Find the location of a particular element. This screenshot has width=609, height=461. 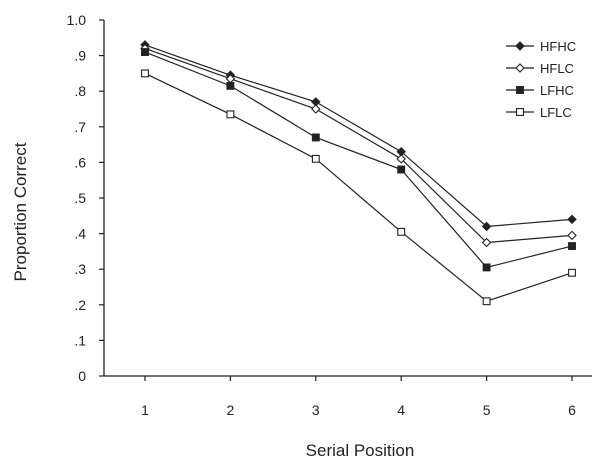

y-tick-label: .9 is located at coordinates (80, 56).